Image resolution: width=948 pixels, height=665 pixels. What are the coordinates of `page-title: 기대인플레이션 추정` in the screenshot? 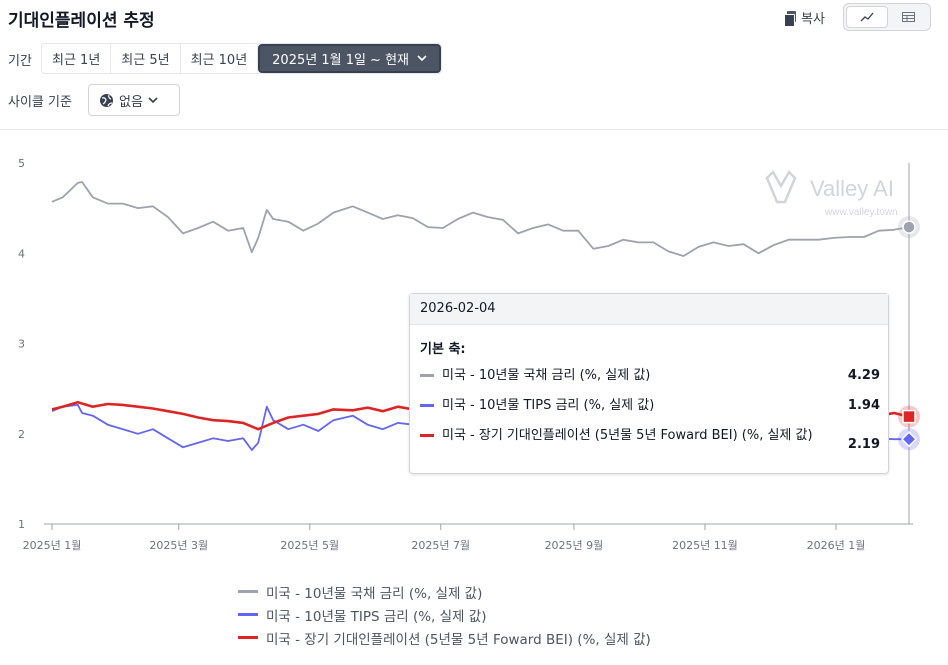 It's located at (81, 21).